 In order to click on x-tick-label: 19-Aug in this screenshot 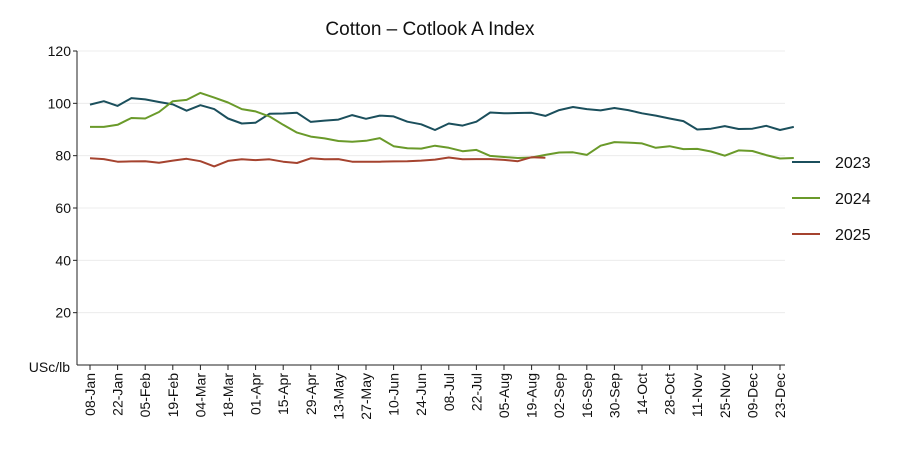, I will do `click(532, 395)`.